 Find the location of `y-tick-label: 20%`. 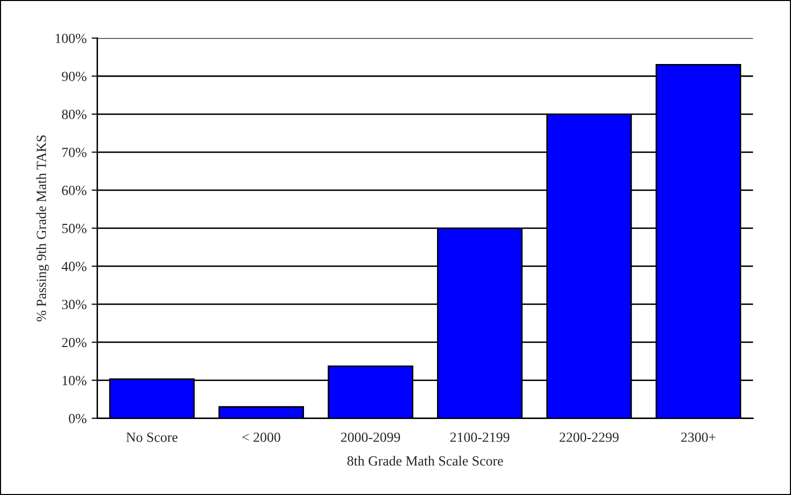

y-tick-label: 20% is located at coordinates (74, 343).